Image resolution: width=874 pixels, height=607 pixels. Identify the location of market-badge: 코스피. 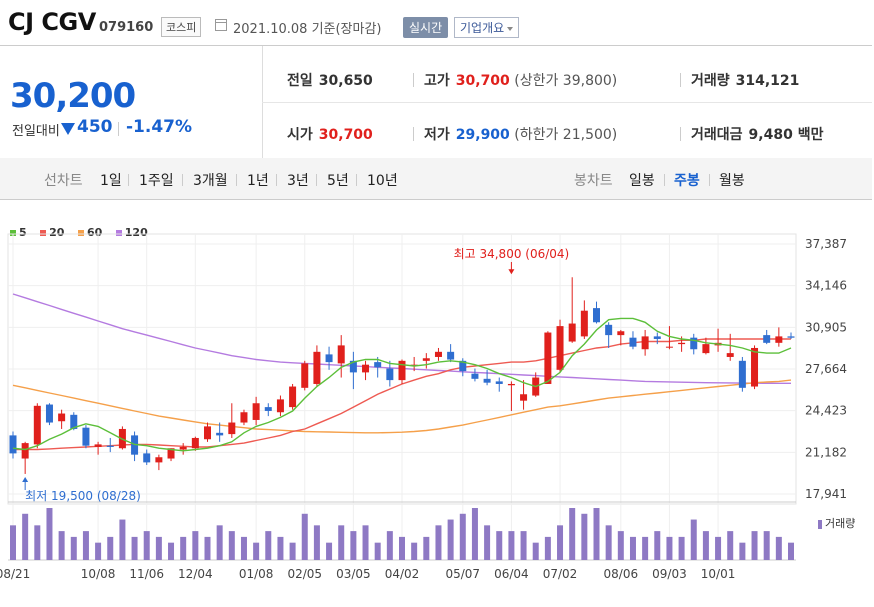
(181, 27).